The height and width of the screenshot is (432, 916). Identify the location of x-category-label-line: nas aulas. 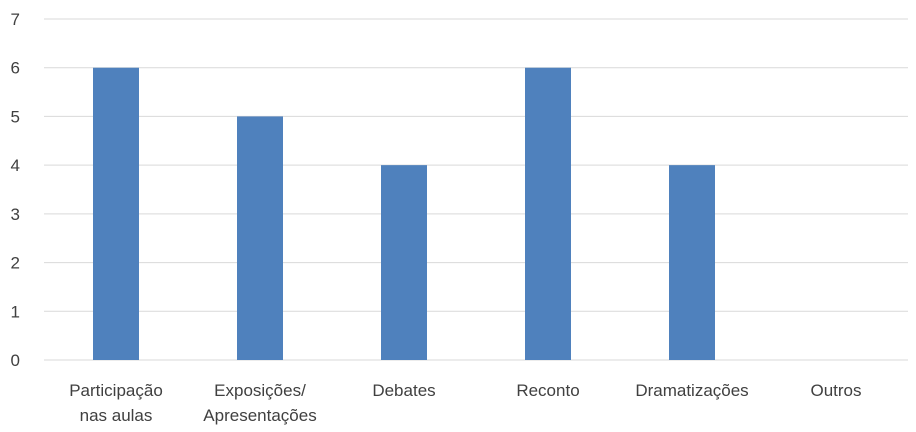
(116, 415).